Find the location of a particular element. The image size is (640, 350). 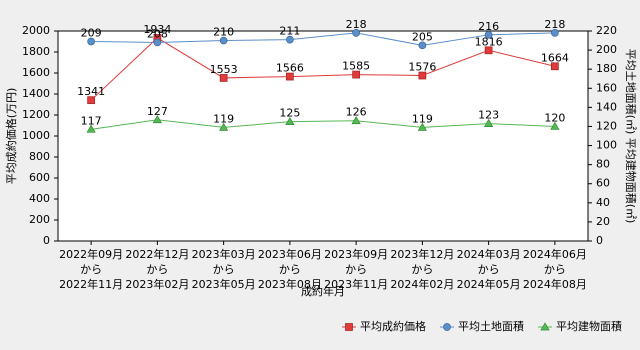

data-label: 1341 is located at coordinates (91, 91).